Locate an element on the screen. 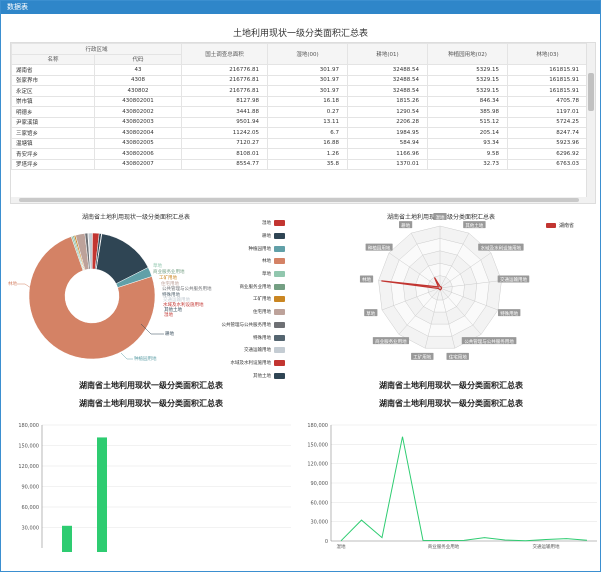 Image resolution: width=601 pixels, height=572 pixels. horizontal-scroll-thumb is located at coordinates (299, 200).